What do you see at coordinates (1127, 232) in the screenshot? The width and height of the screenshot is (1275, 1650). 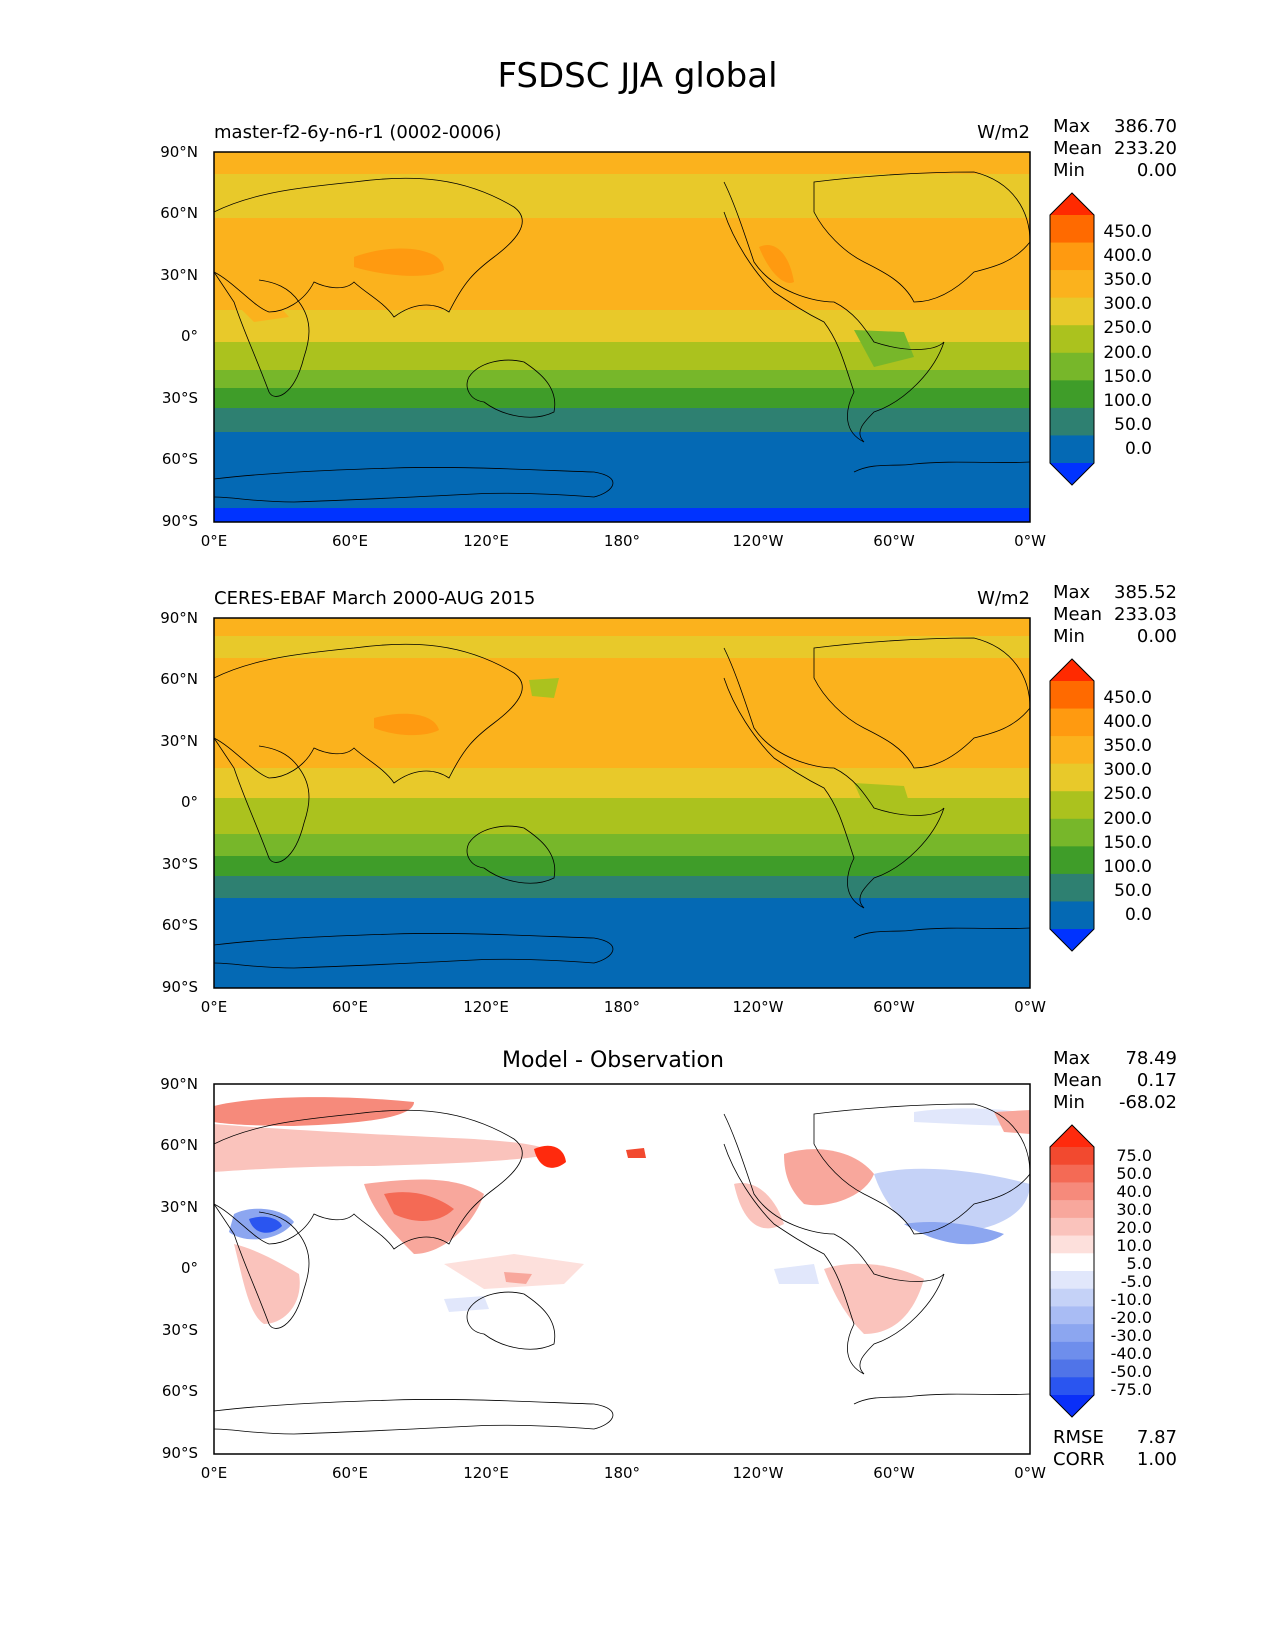 I see `cbar-model-label-450: 450.0` at bounding box center [1127, 232].